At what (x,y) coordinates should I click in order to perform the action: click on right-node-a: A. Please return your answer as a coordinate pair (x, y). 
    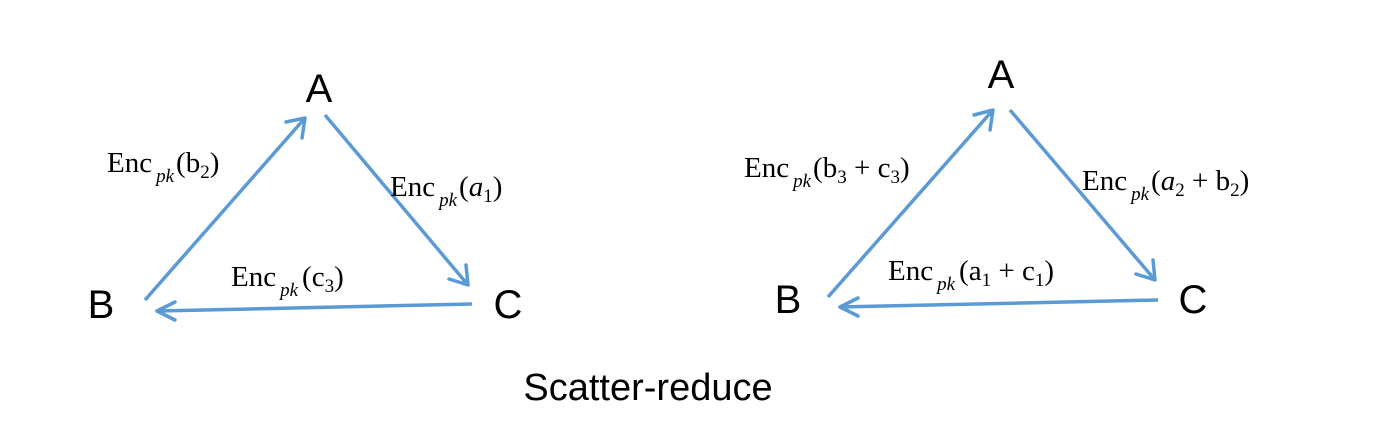
    Looking at the image, I should click on (1001, 75).